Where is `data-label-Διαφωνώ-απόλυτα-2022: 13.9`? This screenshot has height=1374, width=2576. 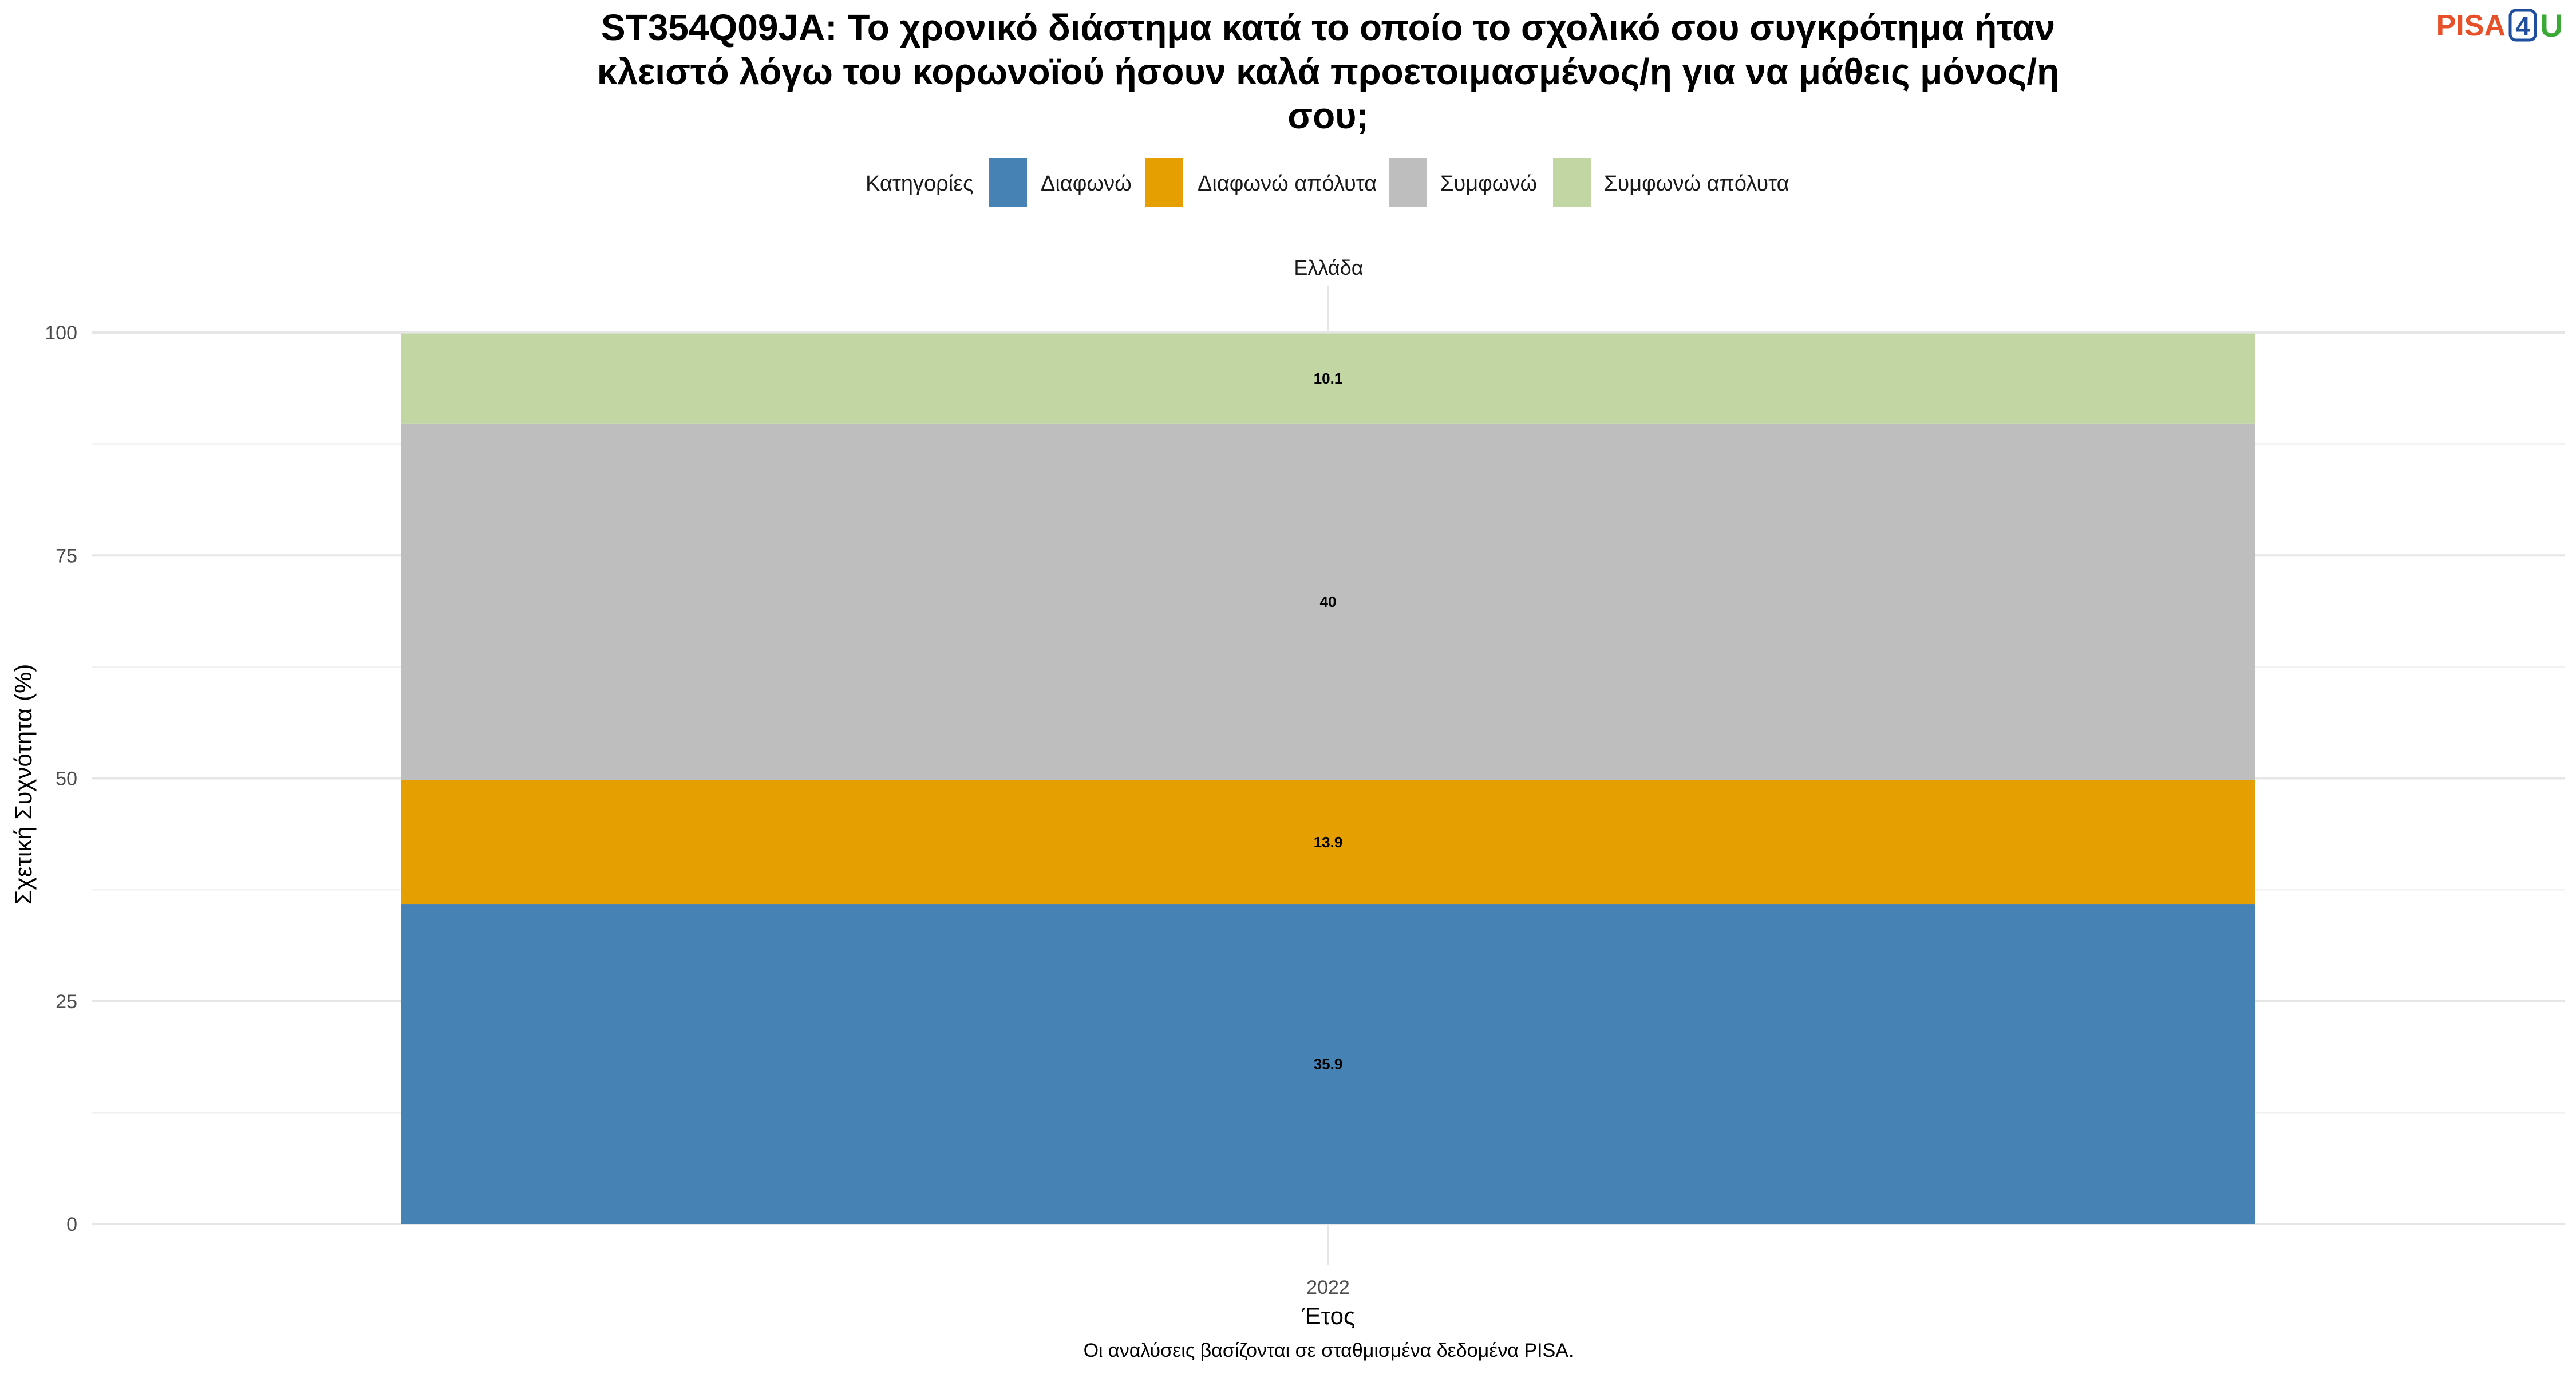
data-label-Διαφωνώ-απόλυτα-2022: 13.9 is located at coordinates (1328, 842).